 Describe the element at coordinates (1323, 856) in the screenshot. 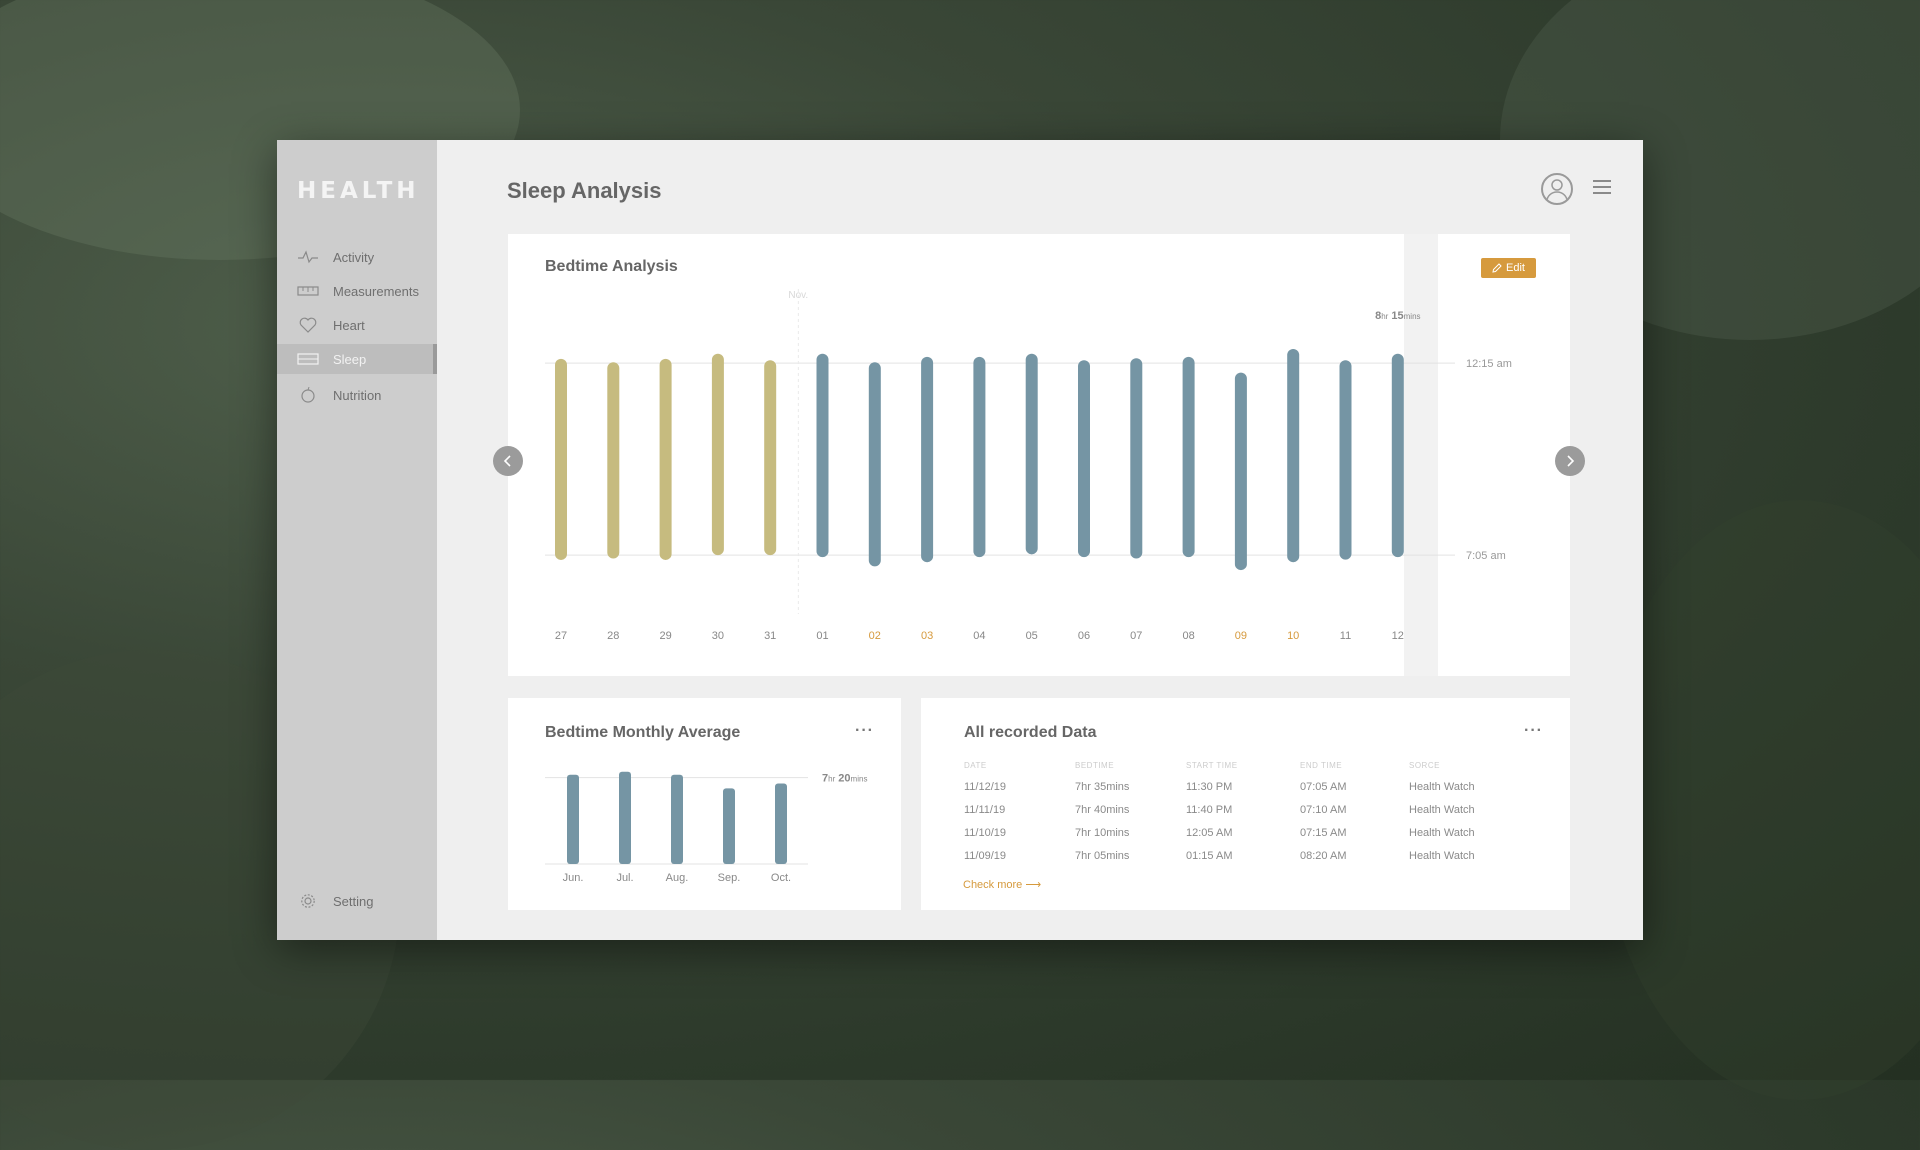

I see `table-cell: 08:20 AM` at that location.